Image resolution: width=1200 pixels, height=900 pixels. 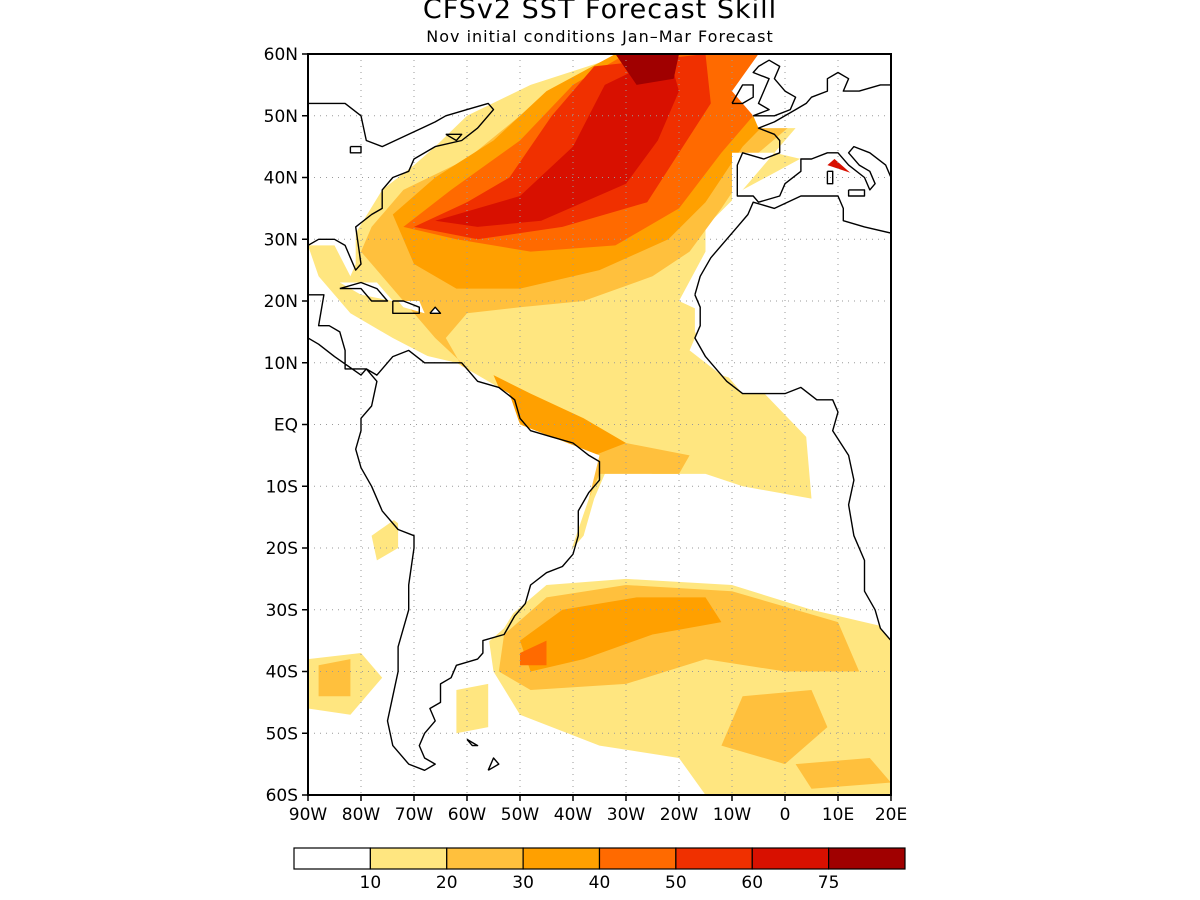 What do you see at coordinates (281, 364) in the screenshot?
I see `lat-tick-label: 10N` at bounding box center [281, 364].